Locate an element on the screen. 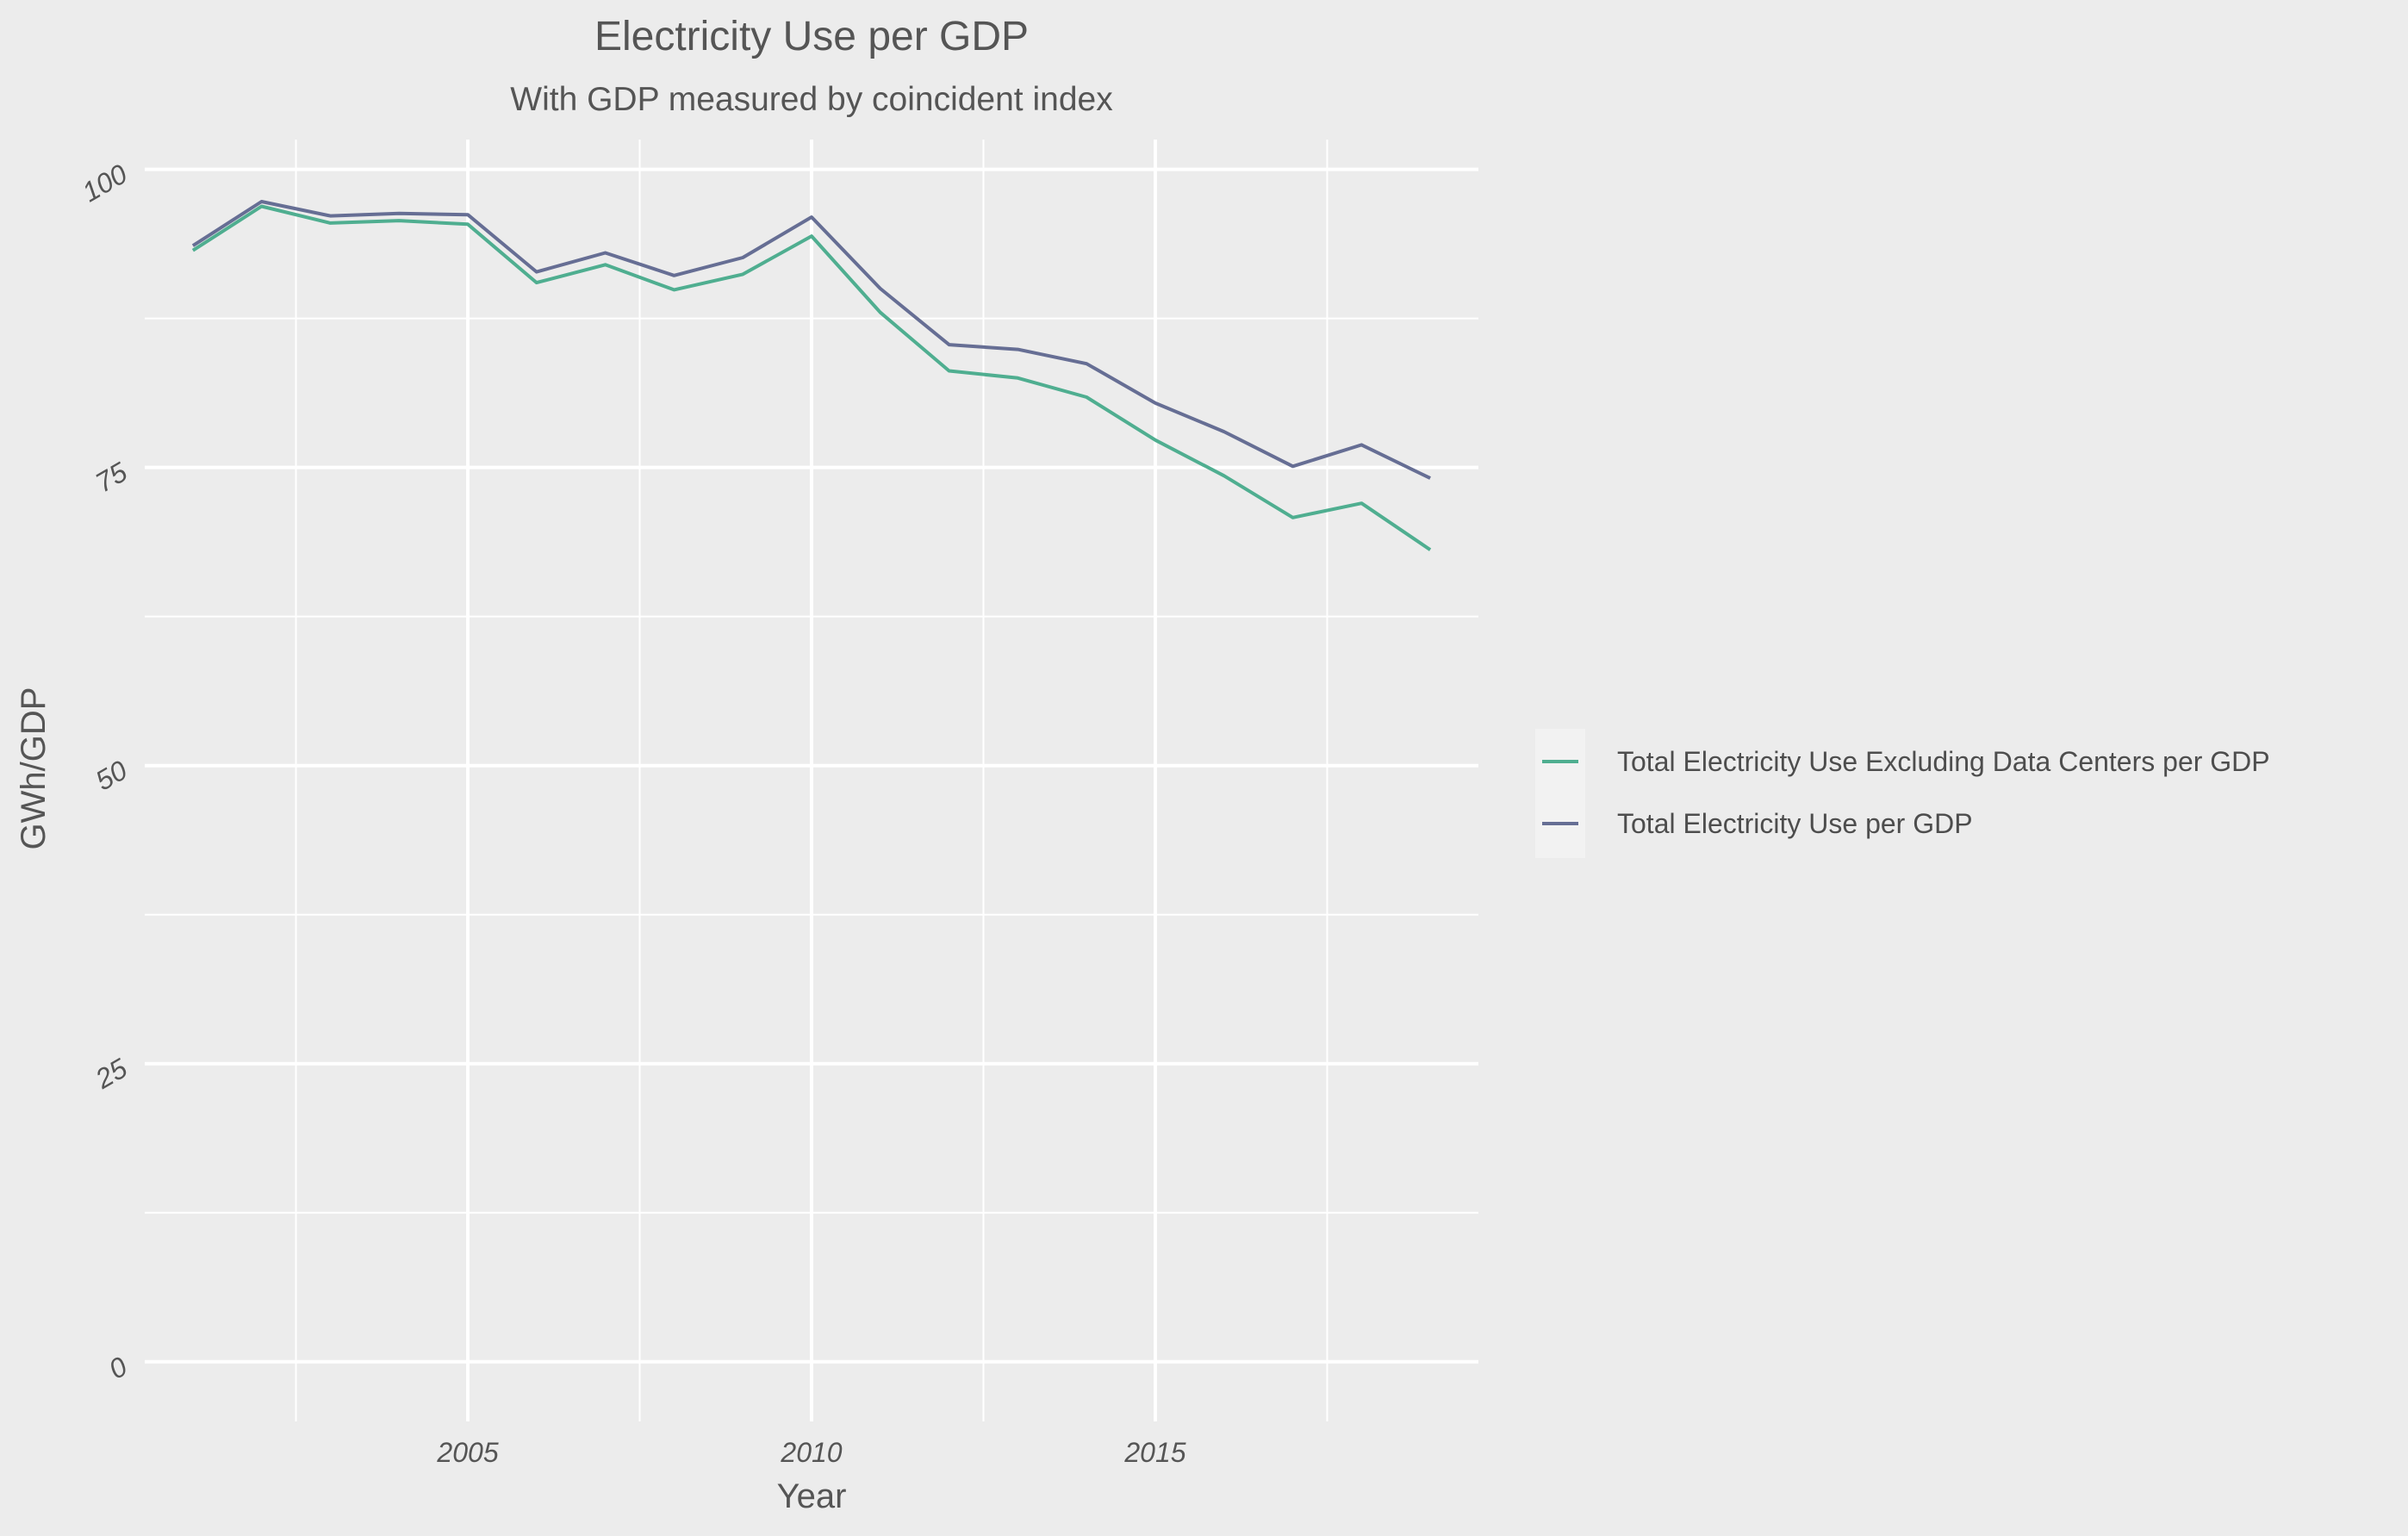 The image size is (2408, 1536). series-lines is located at coordinates (812, 375).